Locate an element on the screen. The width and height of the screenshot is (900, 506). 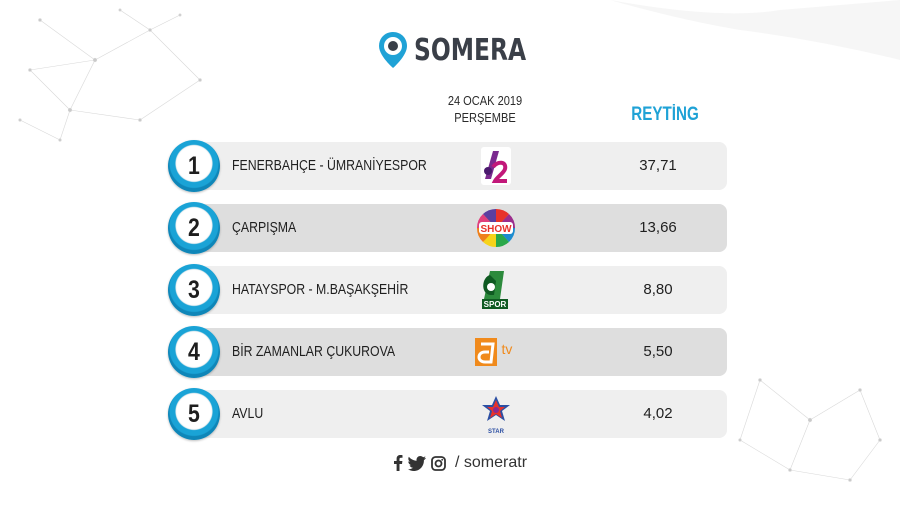
star-tv-logo-text: STAR is located at coordinates (496, 432).